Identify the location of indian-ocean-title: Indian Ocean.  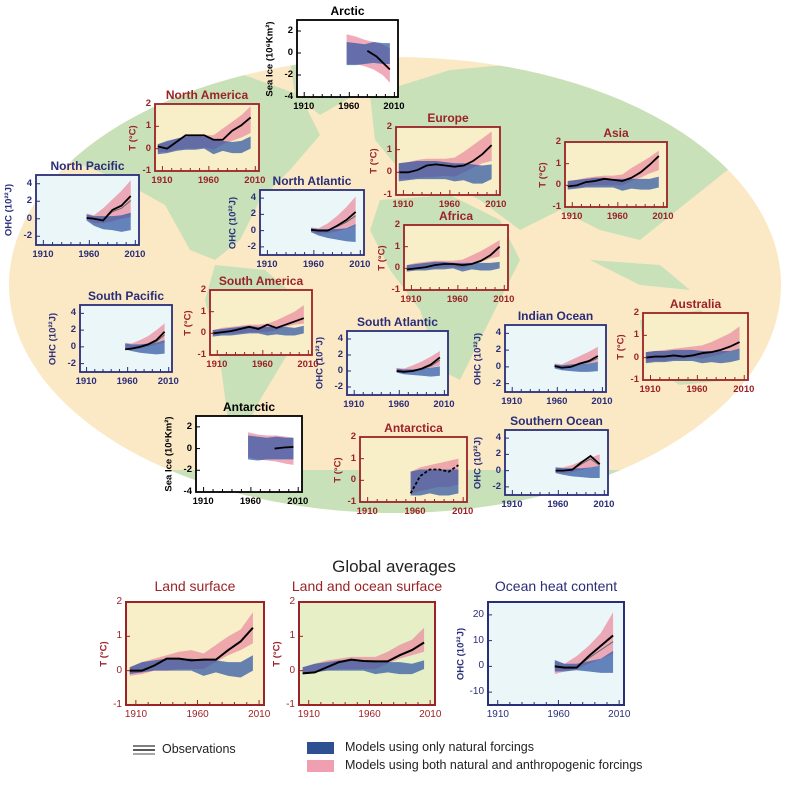
(555, 316).